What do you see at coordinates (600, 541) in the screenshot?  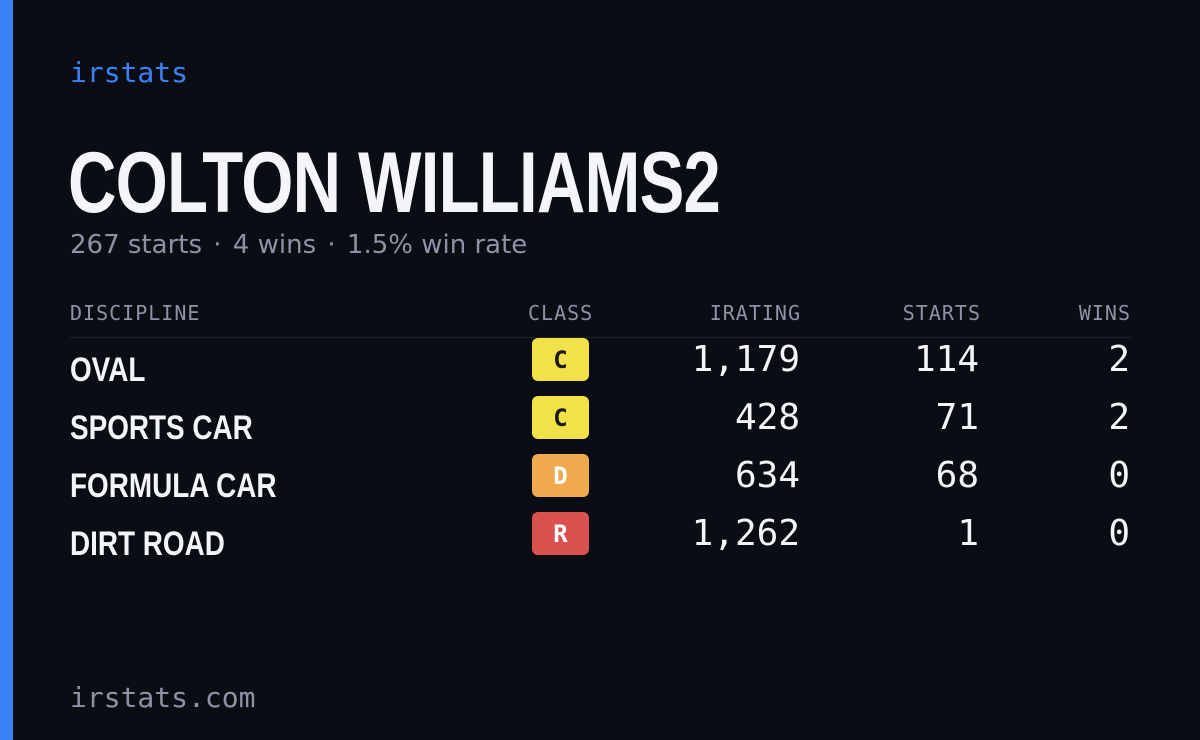 I see `table-row: DIRT ROAD R 1,262 1 0` at bounding box center [600, 541].